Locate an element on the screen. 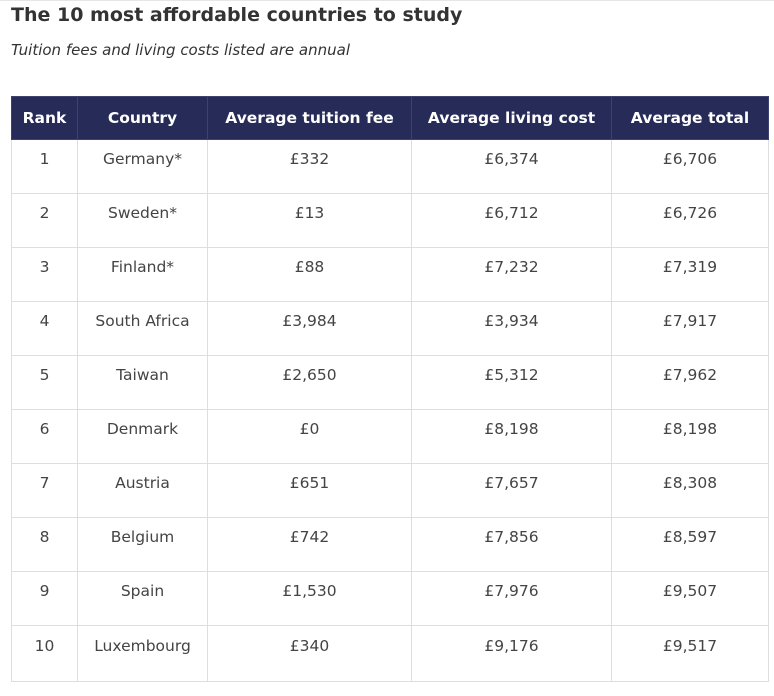 This screenshot has width=774, height=696. table-row: 8 Belgium £742 £7,856 £8,597 is located at coordinates (390, 544).